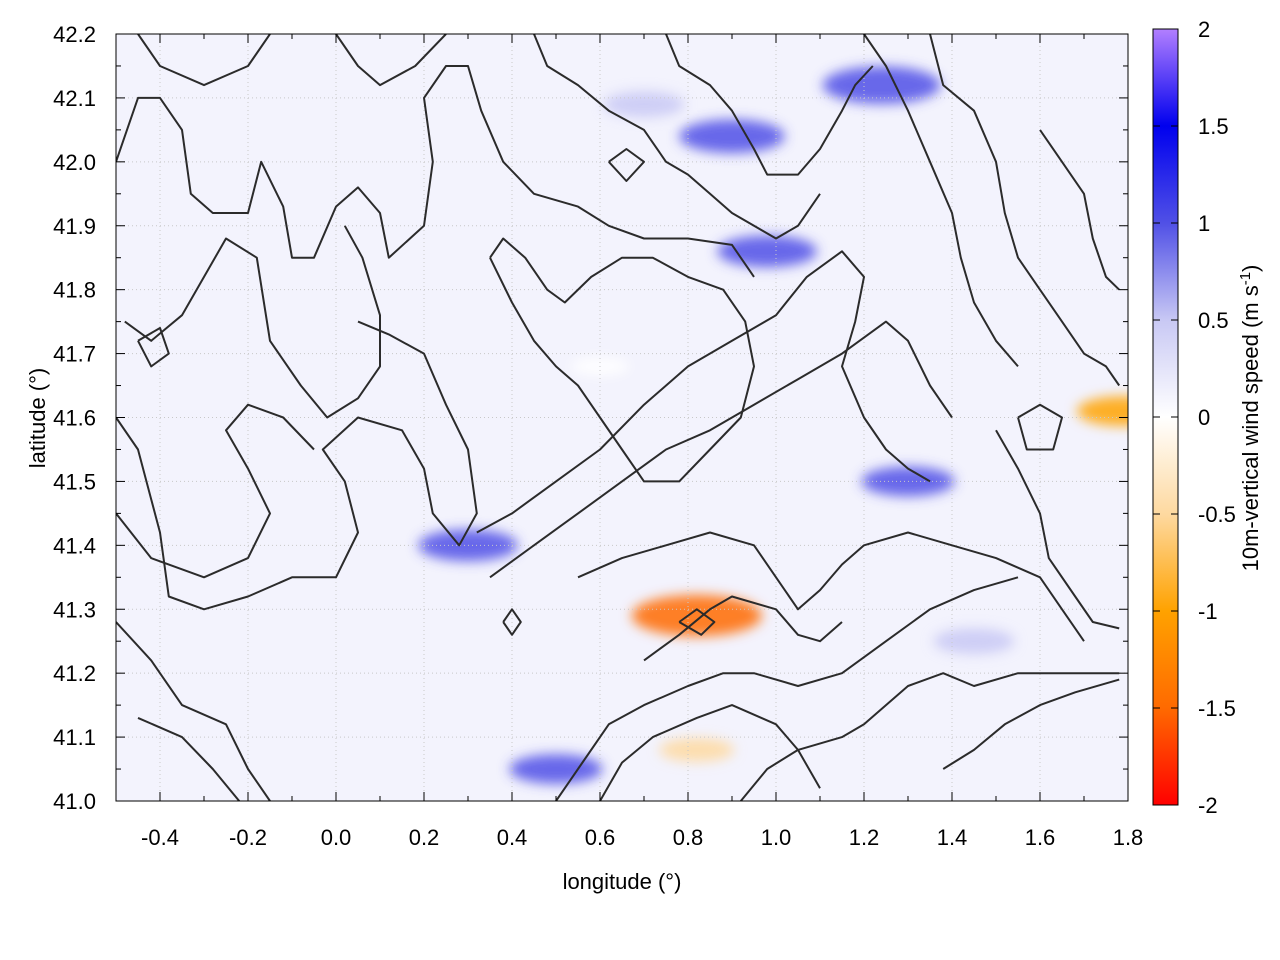 The image size is (1280, 960). Describe the element at coordinates (1204, 223) in the screenshot. I see `colorbar-tick-label: 1` at that location.